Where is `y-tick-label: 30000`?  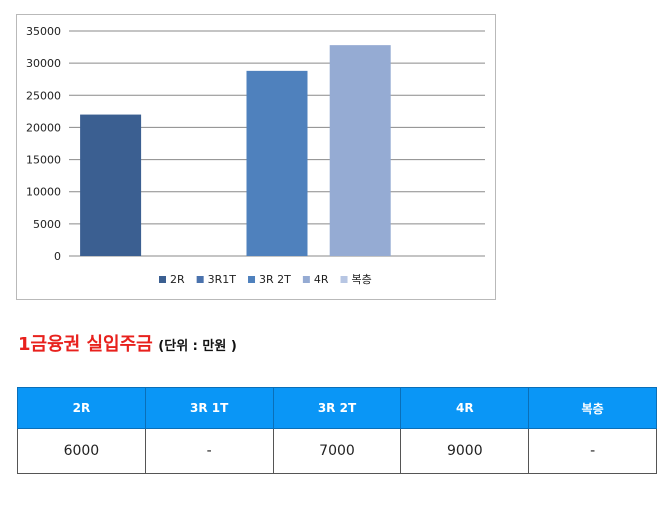
y-tick-label: 30000 is located at coordinates (43, 63).